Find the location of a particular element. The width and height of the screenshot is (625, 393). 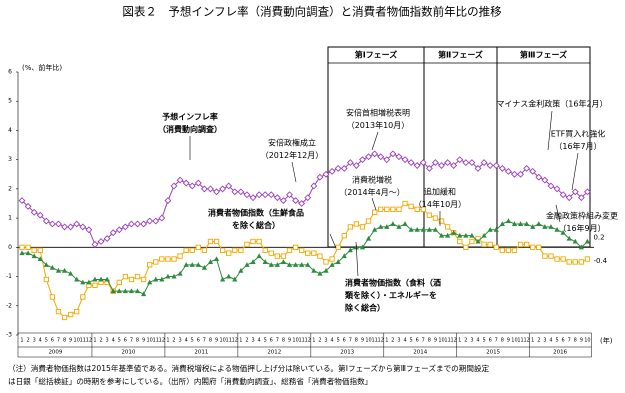

y-tick-label: 5 is located at coordinates (10, 101).